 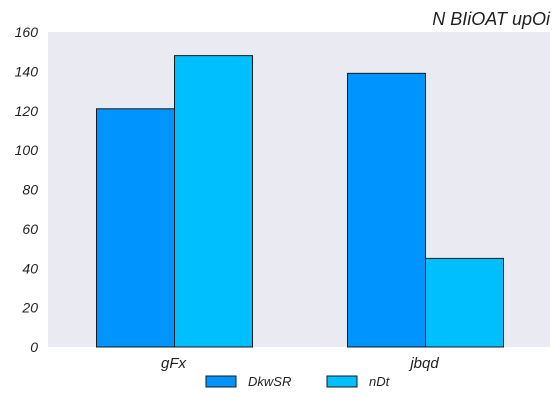 I want to click on y-tick-label: 60, so click(x=30, y=229).